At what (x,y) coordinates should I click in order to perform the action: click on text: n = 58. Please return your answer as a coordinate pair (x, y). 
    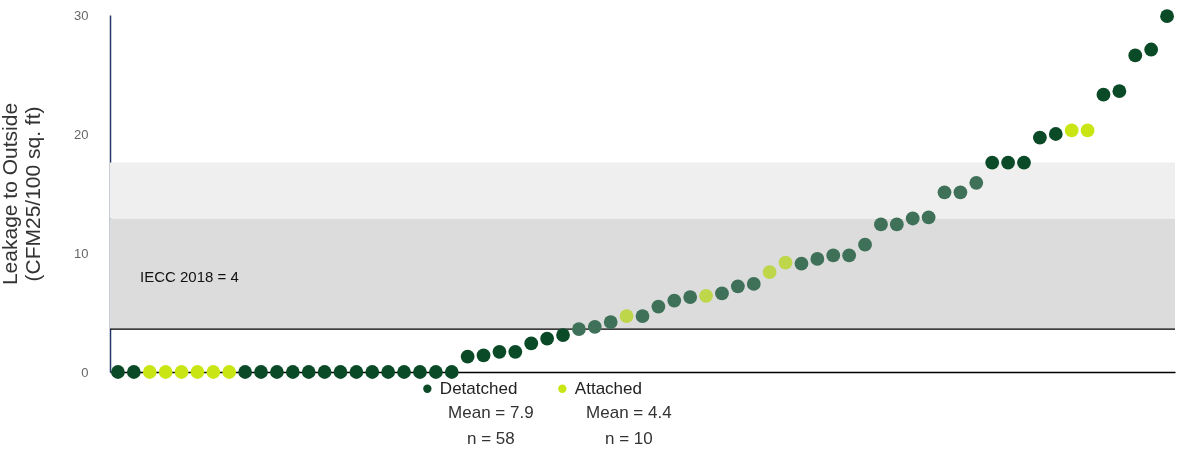
    Looking at the image, I should click on (490, 438).